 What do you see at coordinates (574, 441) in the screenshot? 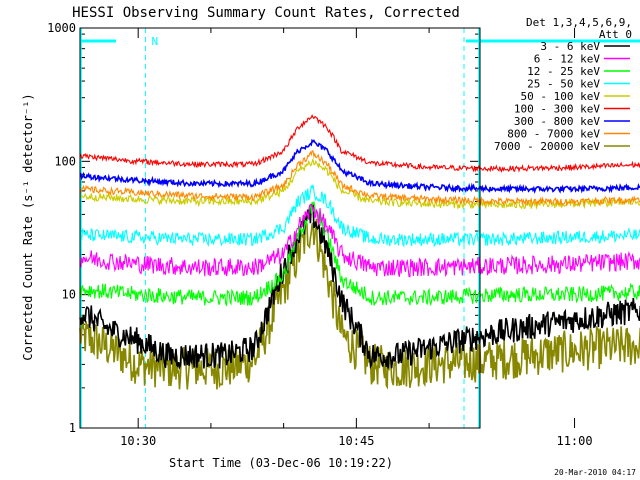
I see `x-tick-label: 11:00` at bounding box center [574, 441].